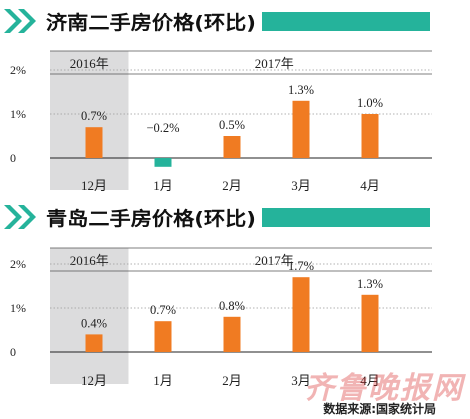 The height and width of the screenshot is (419, 470). I want to click on title-banner: 济南二手房价格(环比), so click(217, 21).